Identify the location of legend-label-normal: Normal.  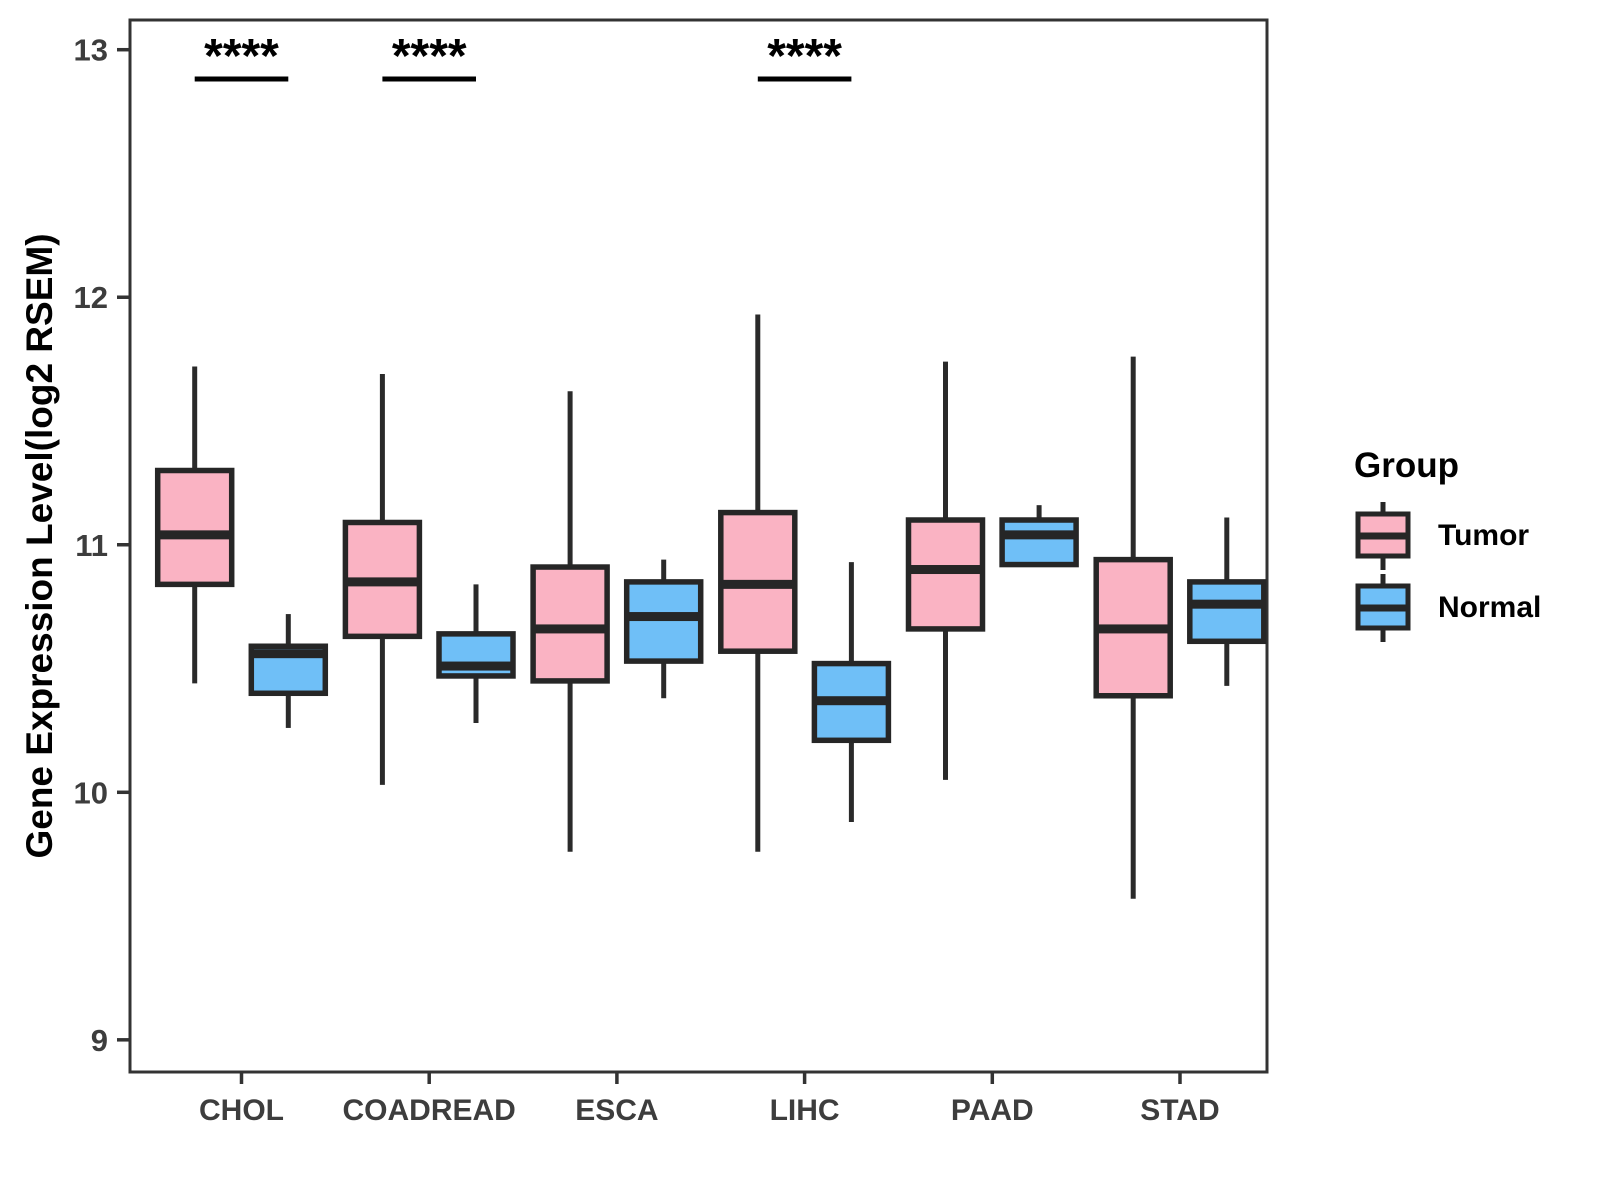
(1490, 607).